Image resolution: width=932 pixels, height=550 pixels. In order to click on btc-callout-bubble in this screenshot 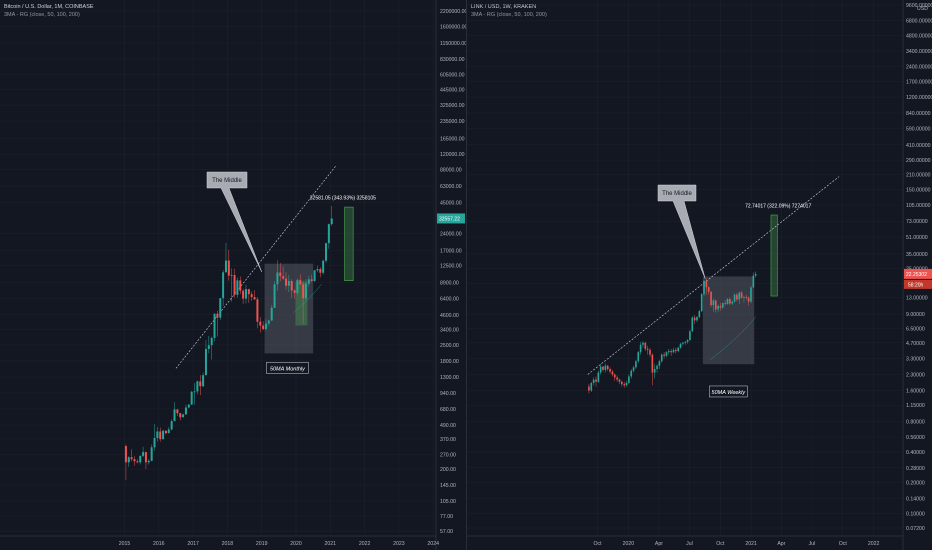, I will do `click(234, 221)`.